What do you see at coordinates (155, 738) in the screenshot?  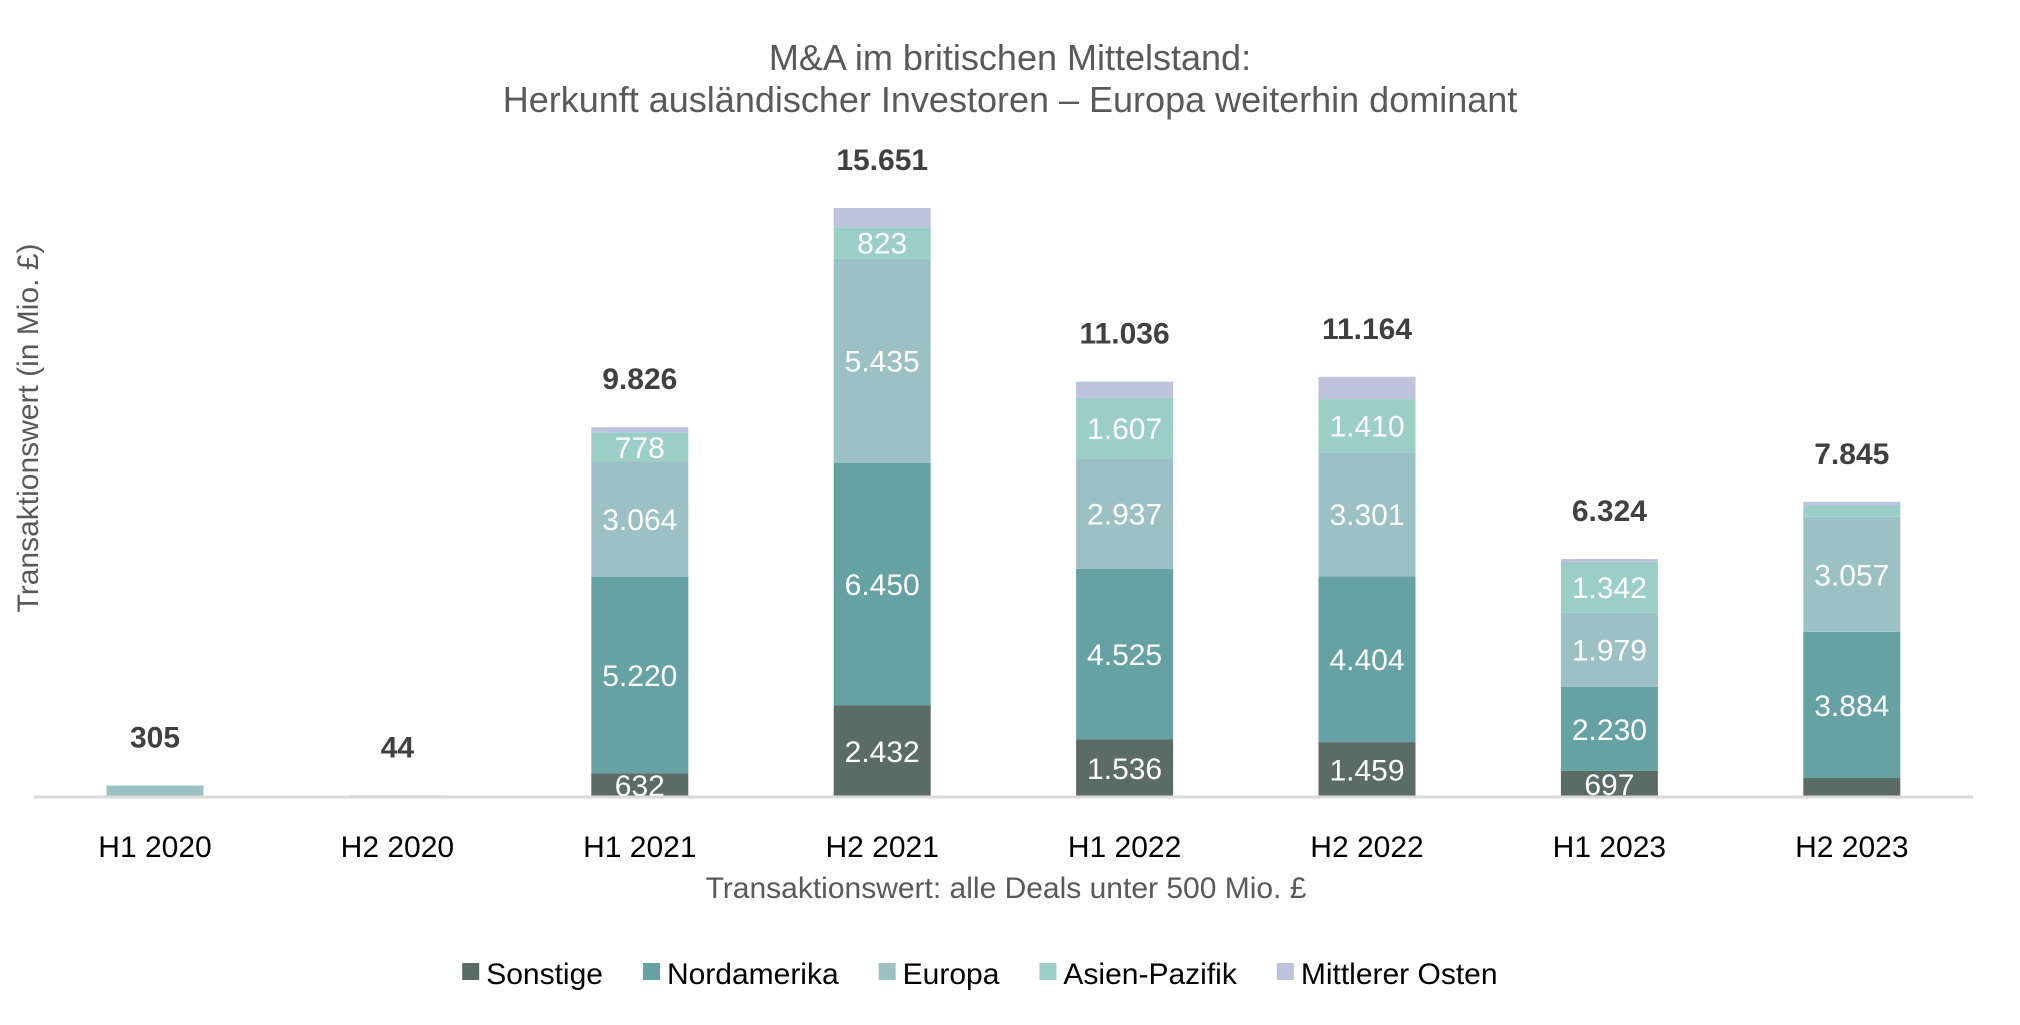 I see `total-label-h1-2020: 305` at bounding box center [155, 738].